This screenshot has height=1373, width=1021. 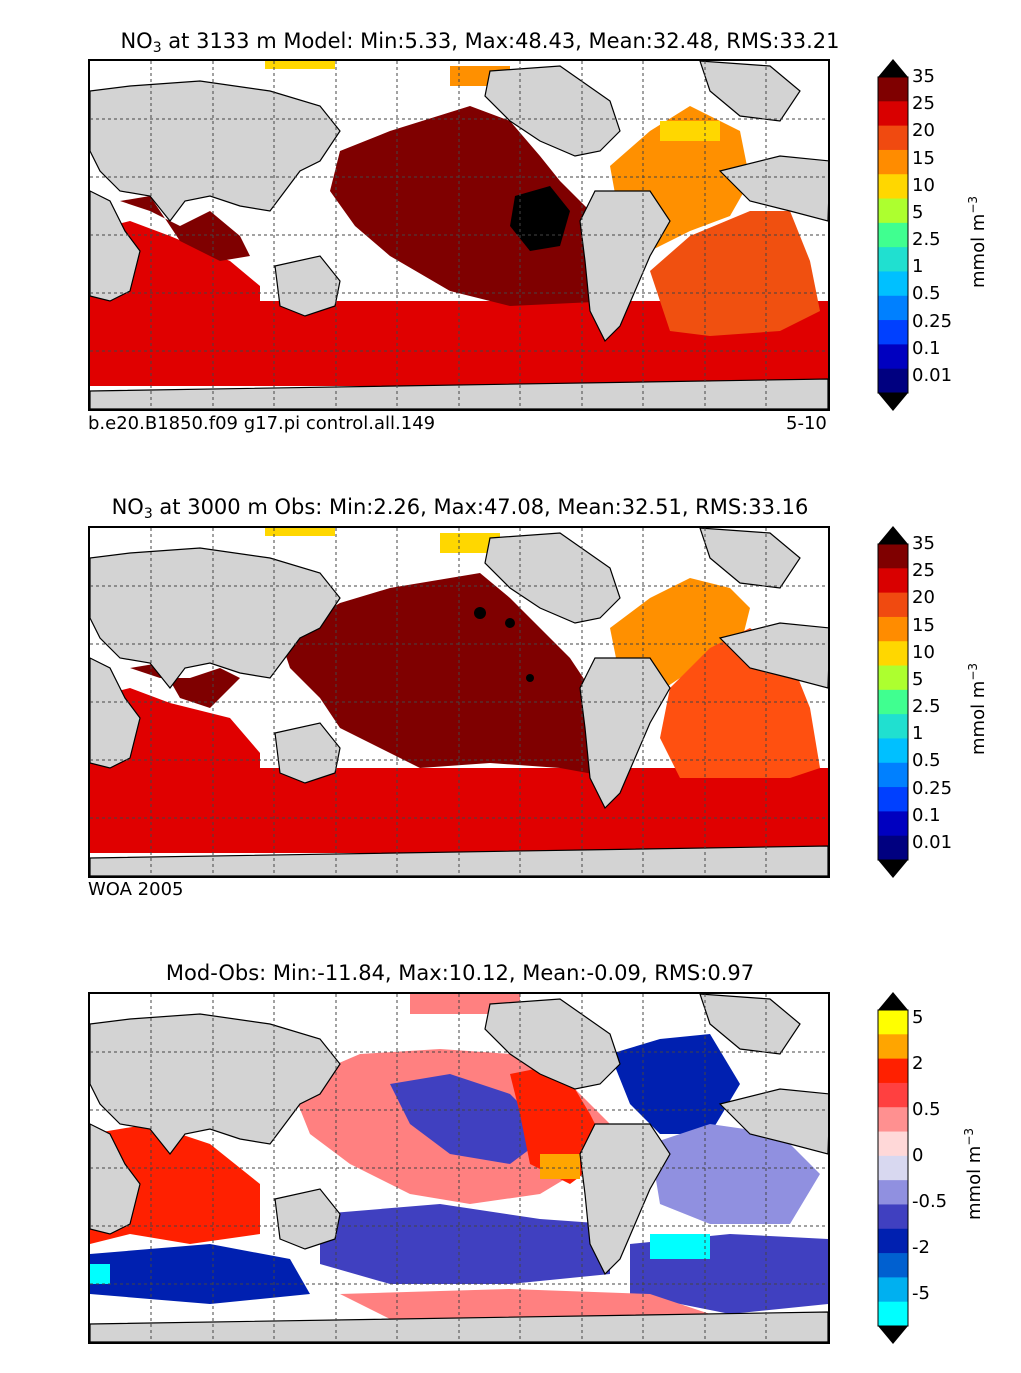 What do you see at coordinates (136, 889) in the screenshot?
I see `caption-source: WOA 2005` at bounding box center [136, 889].